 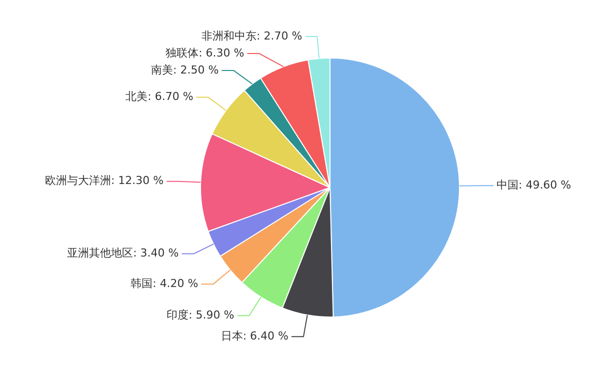 What do you see at coordinates (104, 181) in the screenshot?
I see `slice-label: 欧洲与大洋洲: 12.30 %` at bounding box center [104, 181].